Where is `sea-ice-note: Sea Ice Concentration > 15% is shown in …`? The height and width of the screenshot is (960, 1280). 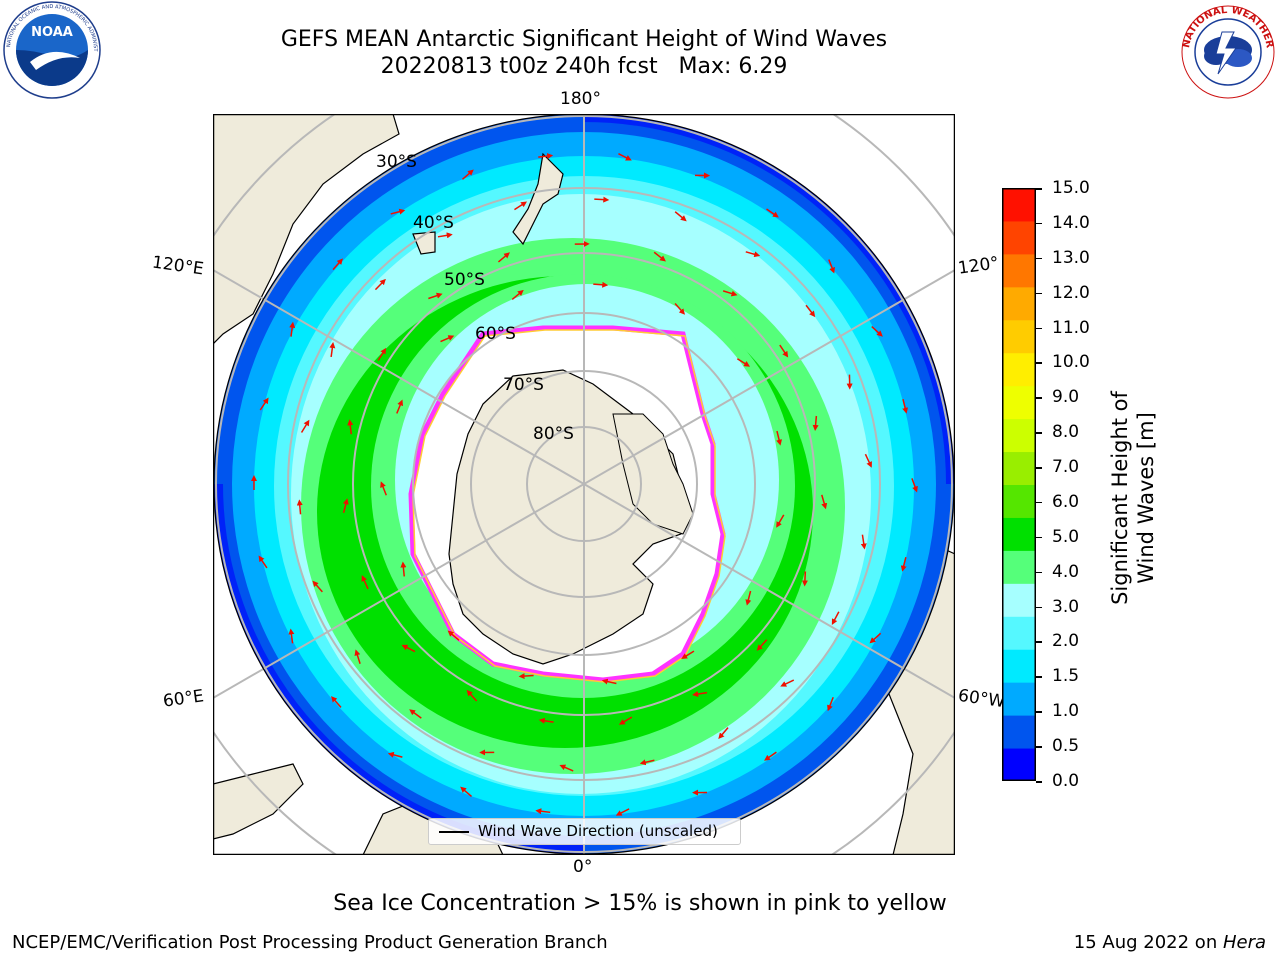
sea-ice-note: Sea Ice Concentration > 15% is shown in … is located at coordinates (640, 903).